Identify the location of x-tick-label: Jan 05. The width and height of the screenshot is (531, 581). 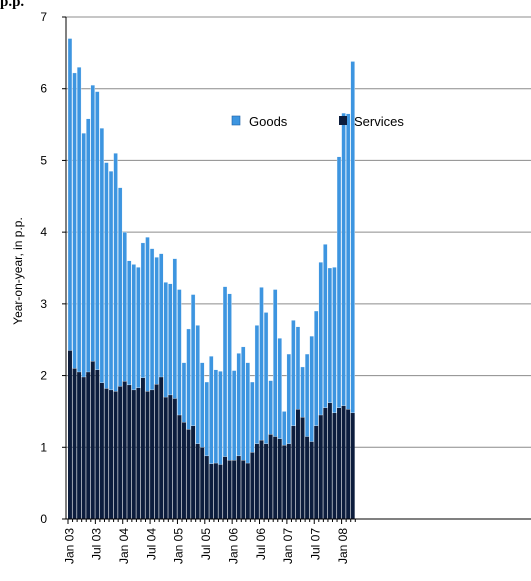
(179, 546).